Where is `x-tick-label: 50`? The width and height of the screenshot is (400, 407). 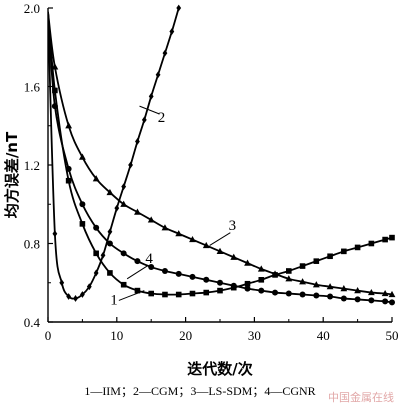
x-tick-label: 50 is located at coordinates (392, 335).